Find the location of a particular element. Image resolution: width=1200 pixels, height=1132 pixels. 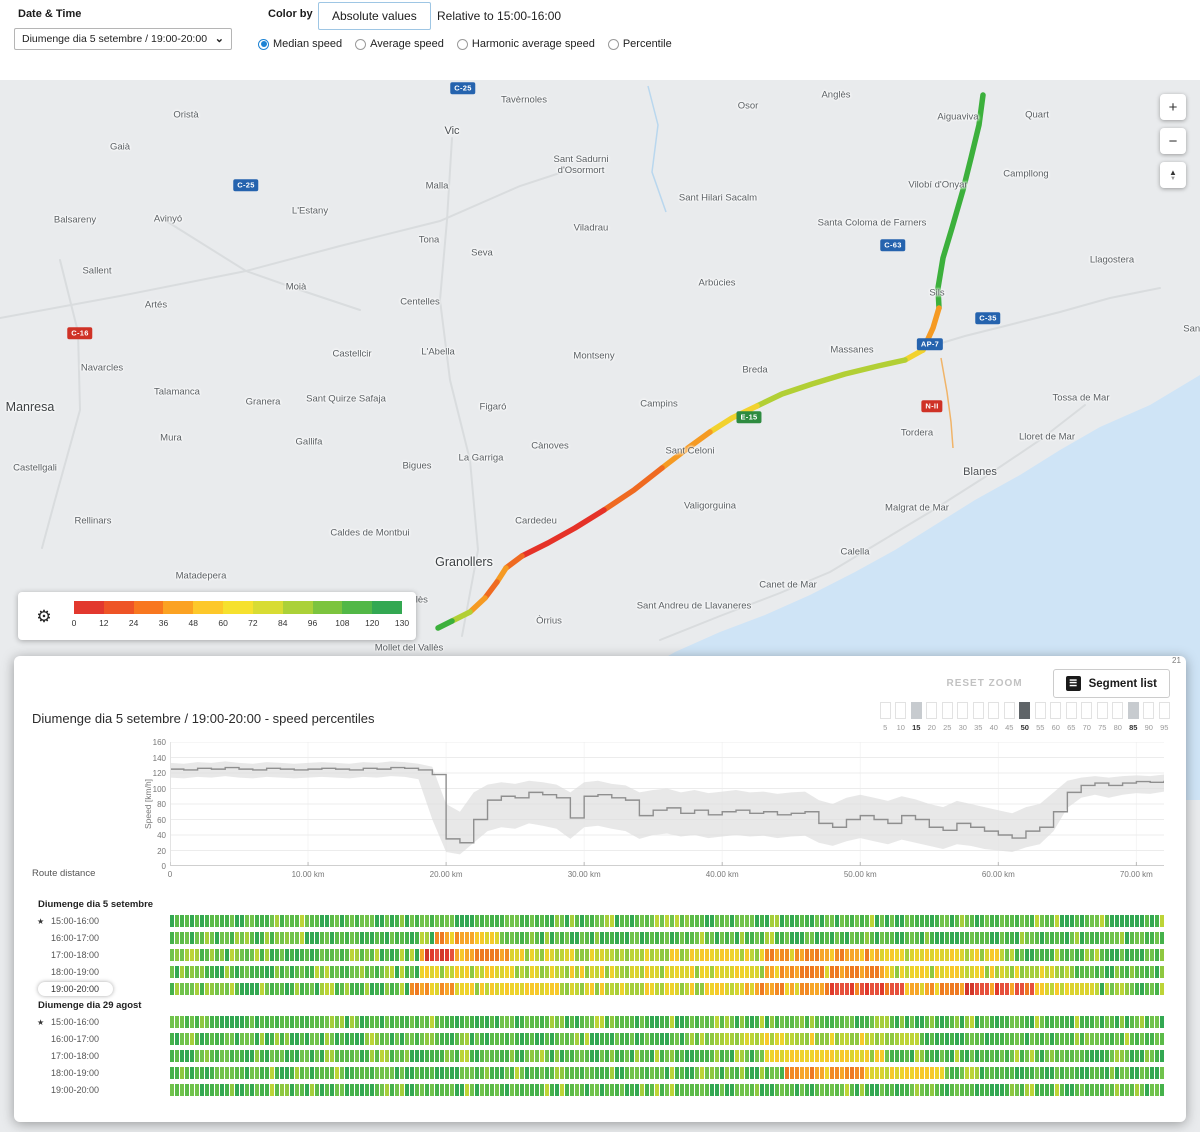

percentile-value: 35 is located at coordinates (978, 727).